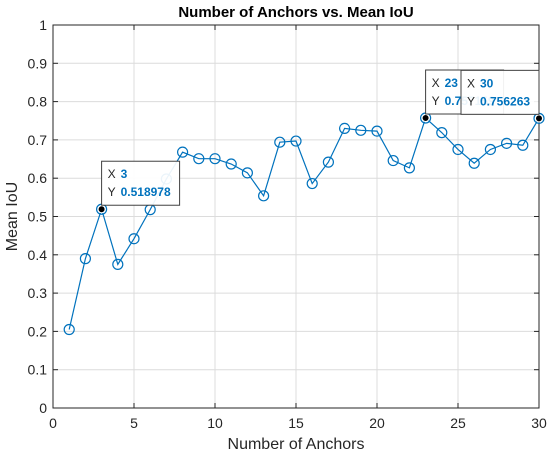 This screenshot has height=457, width=550. Describe the element at coordinates (146, 192) in the screenshot. I see `datatip-y-value: 0.518978` at that location.